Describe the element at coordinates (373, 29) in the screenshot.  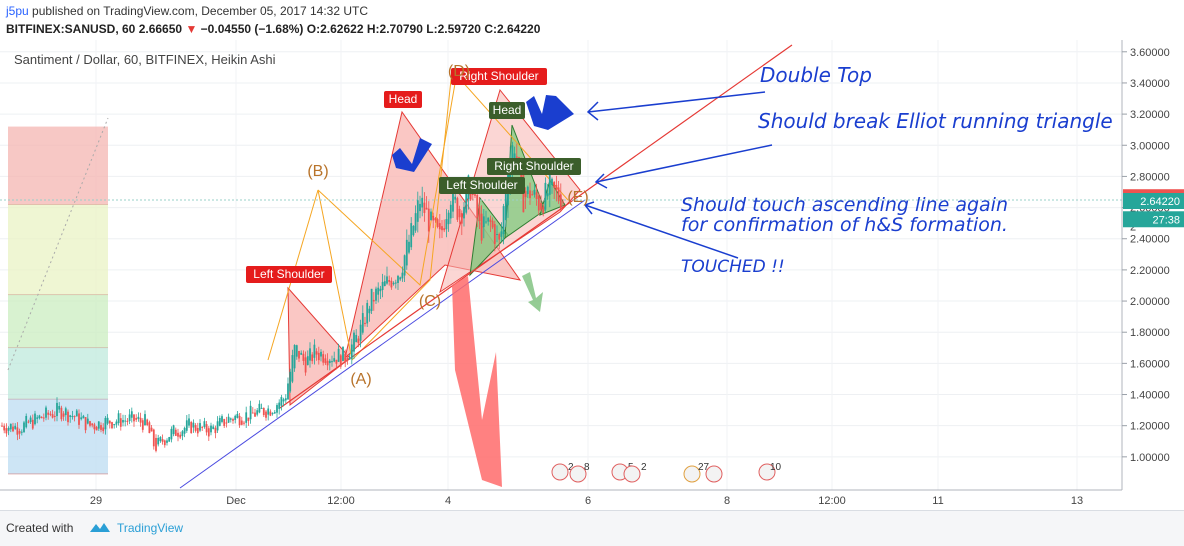
I see `high-label: H:` at that location.